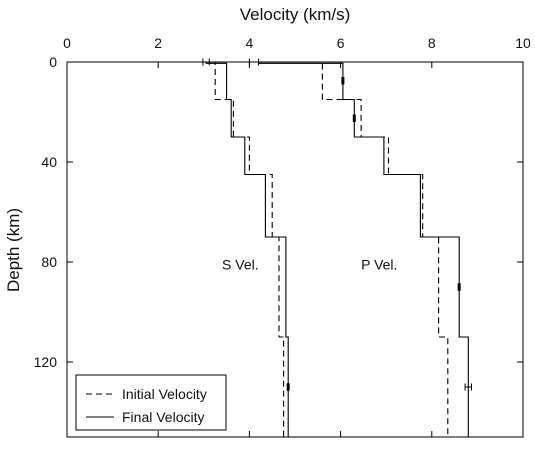 The height and width of the screenshot is (450, 535). I want to click on x-tick-label: 4, so click(250, 43).